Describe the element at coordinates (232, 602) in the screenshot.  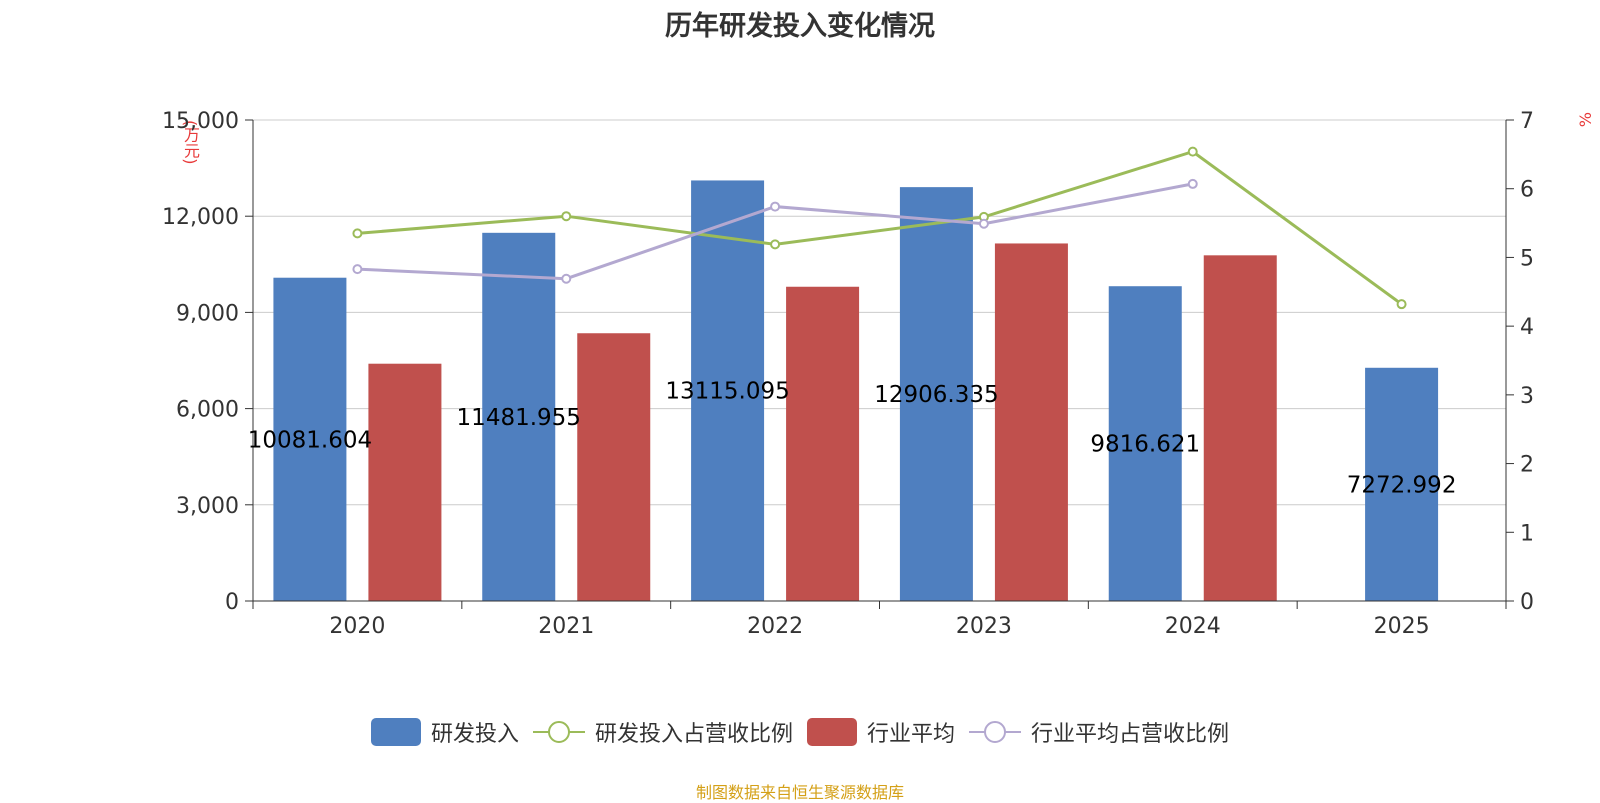
I see `y-left-tick-label: 0` at that location.